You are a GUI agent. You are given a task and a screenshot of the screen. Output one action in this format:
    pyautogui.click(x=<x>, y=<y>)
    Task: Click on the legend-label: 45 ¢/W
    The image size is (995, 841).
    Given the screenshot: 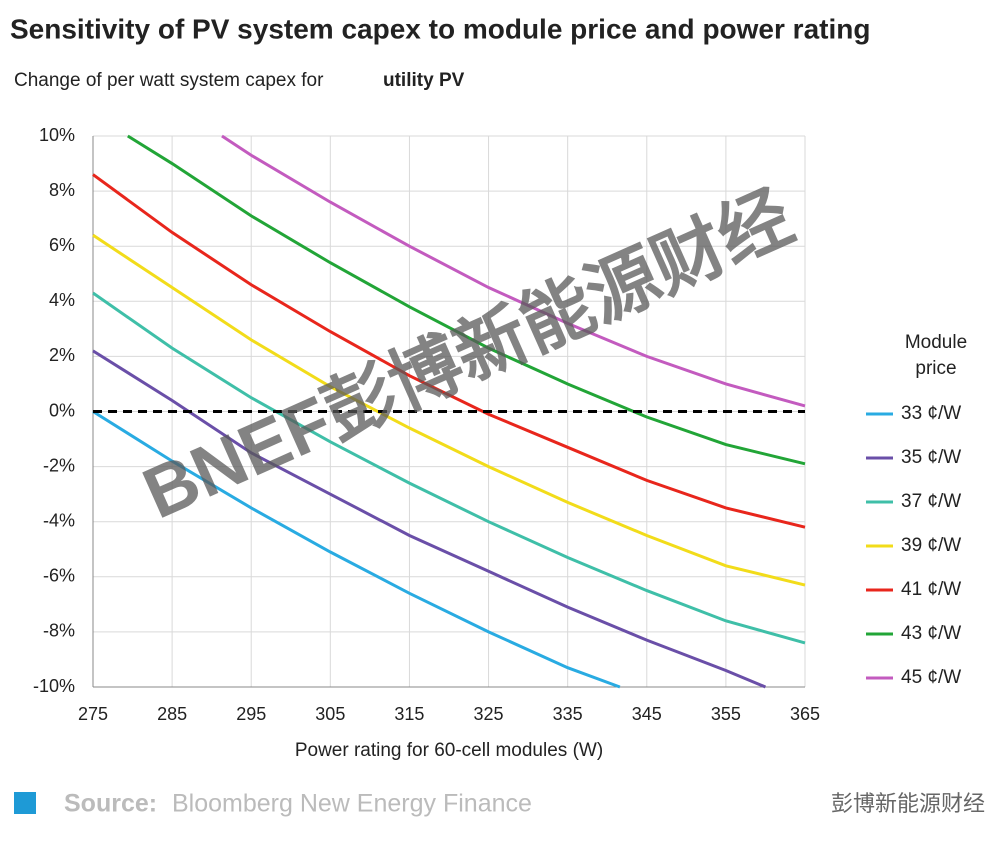 What is the action you would take?
    pyautogui.click(x=931, y=677)
    